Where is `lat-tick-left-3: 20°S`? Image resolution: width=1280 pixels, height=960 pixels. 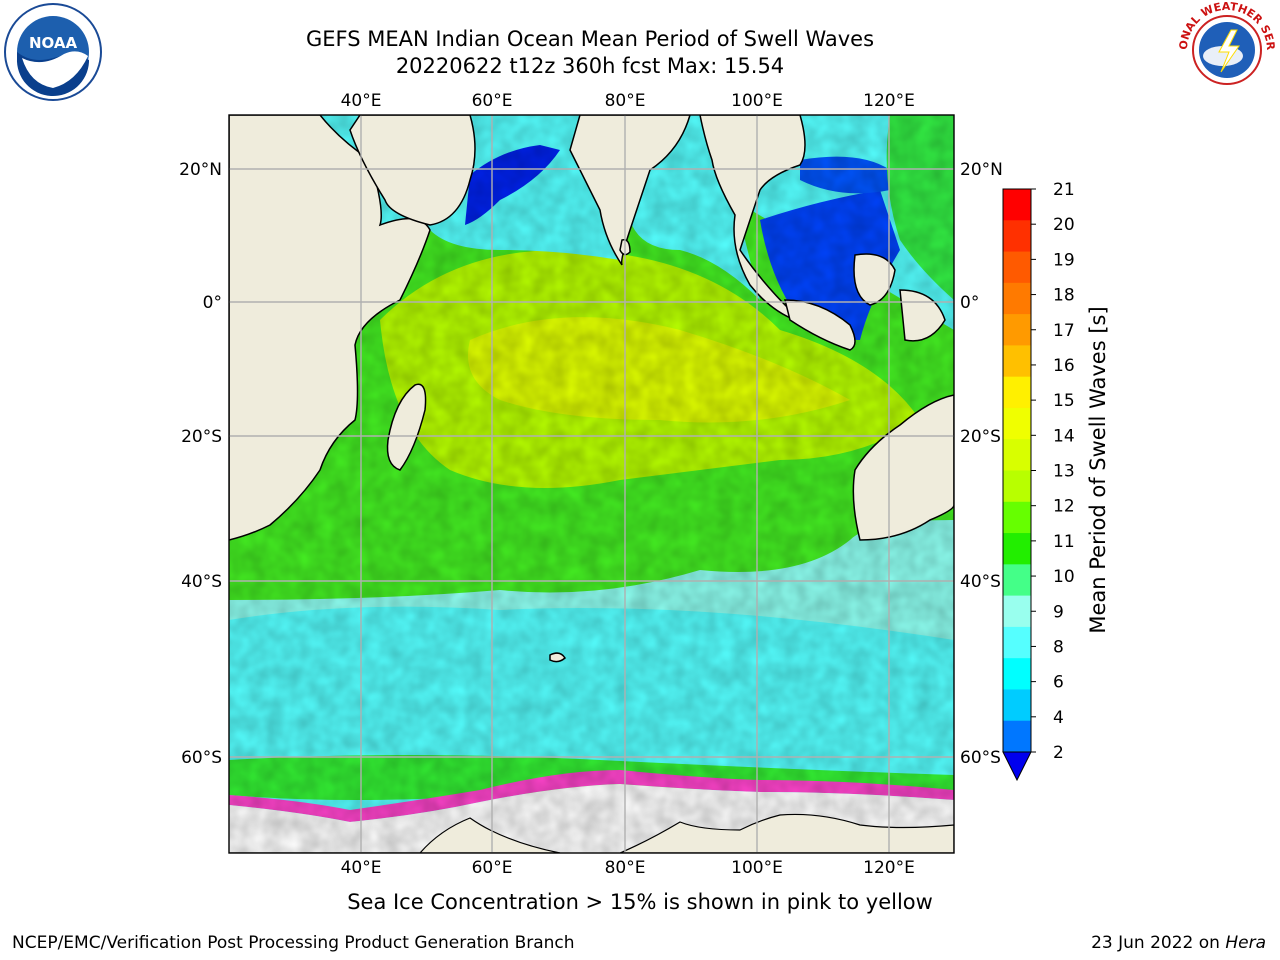 lat-tick-left-3: 20°S is located at coordinates (201, 437).